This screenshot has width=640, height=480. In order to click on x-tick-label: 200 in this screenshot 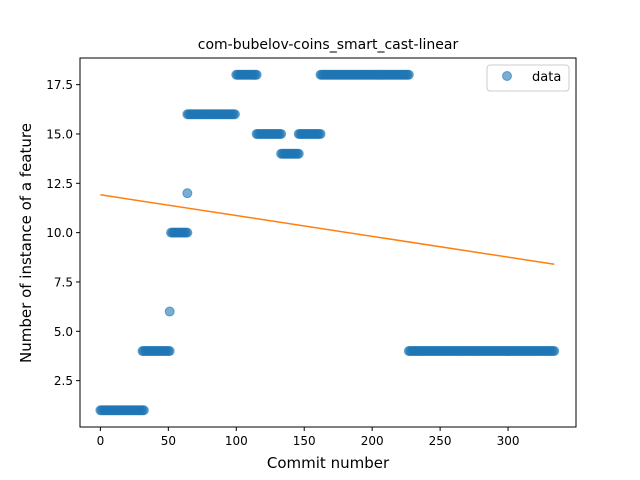, I will do `click(372, 441)`.